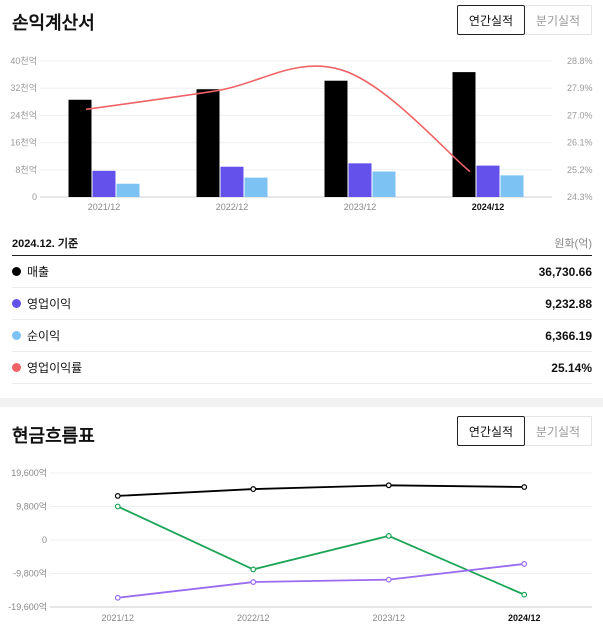  I want to click on y-tick-label: 16천억, so click(23, 142).